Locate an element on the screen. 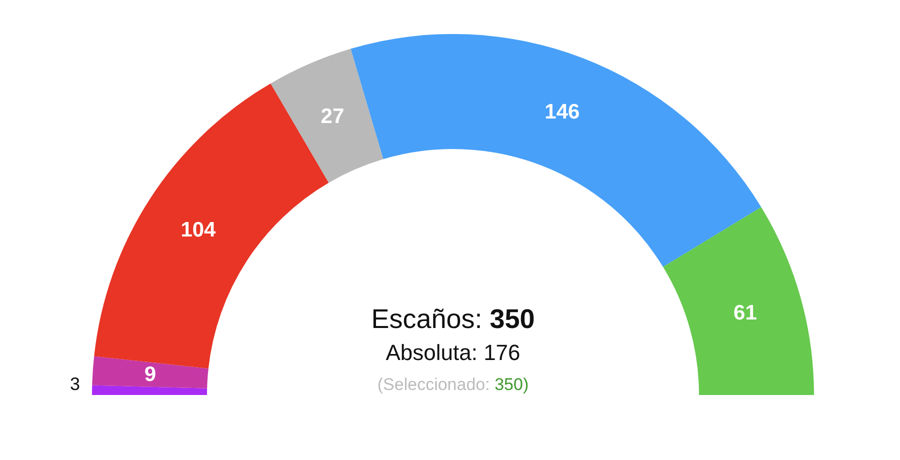 Image resolution: width=900 pixels, height=460 pixels. text: (Seleccionado: 350) is located at coordinates (453, 384).